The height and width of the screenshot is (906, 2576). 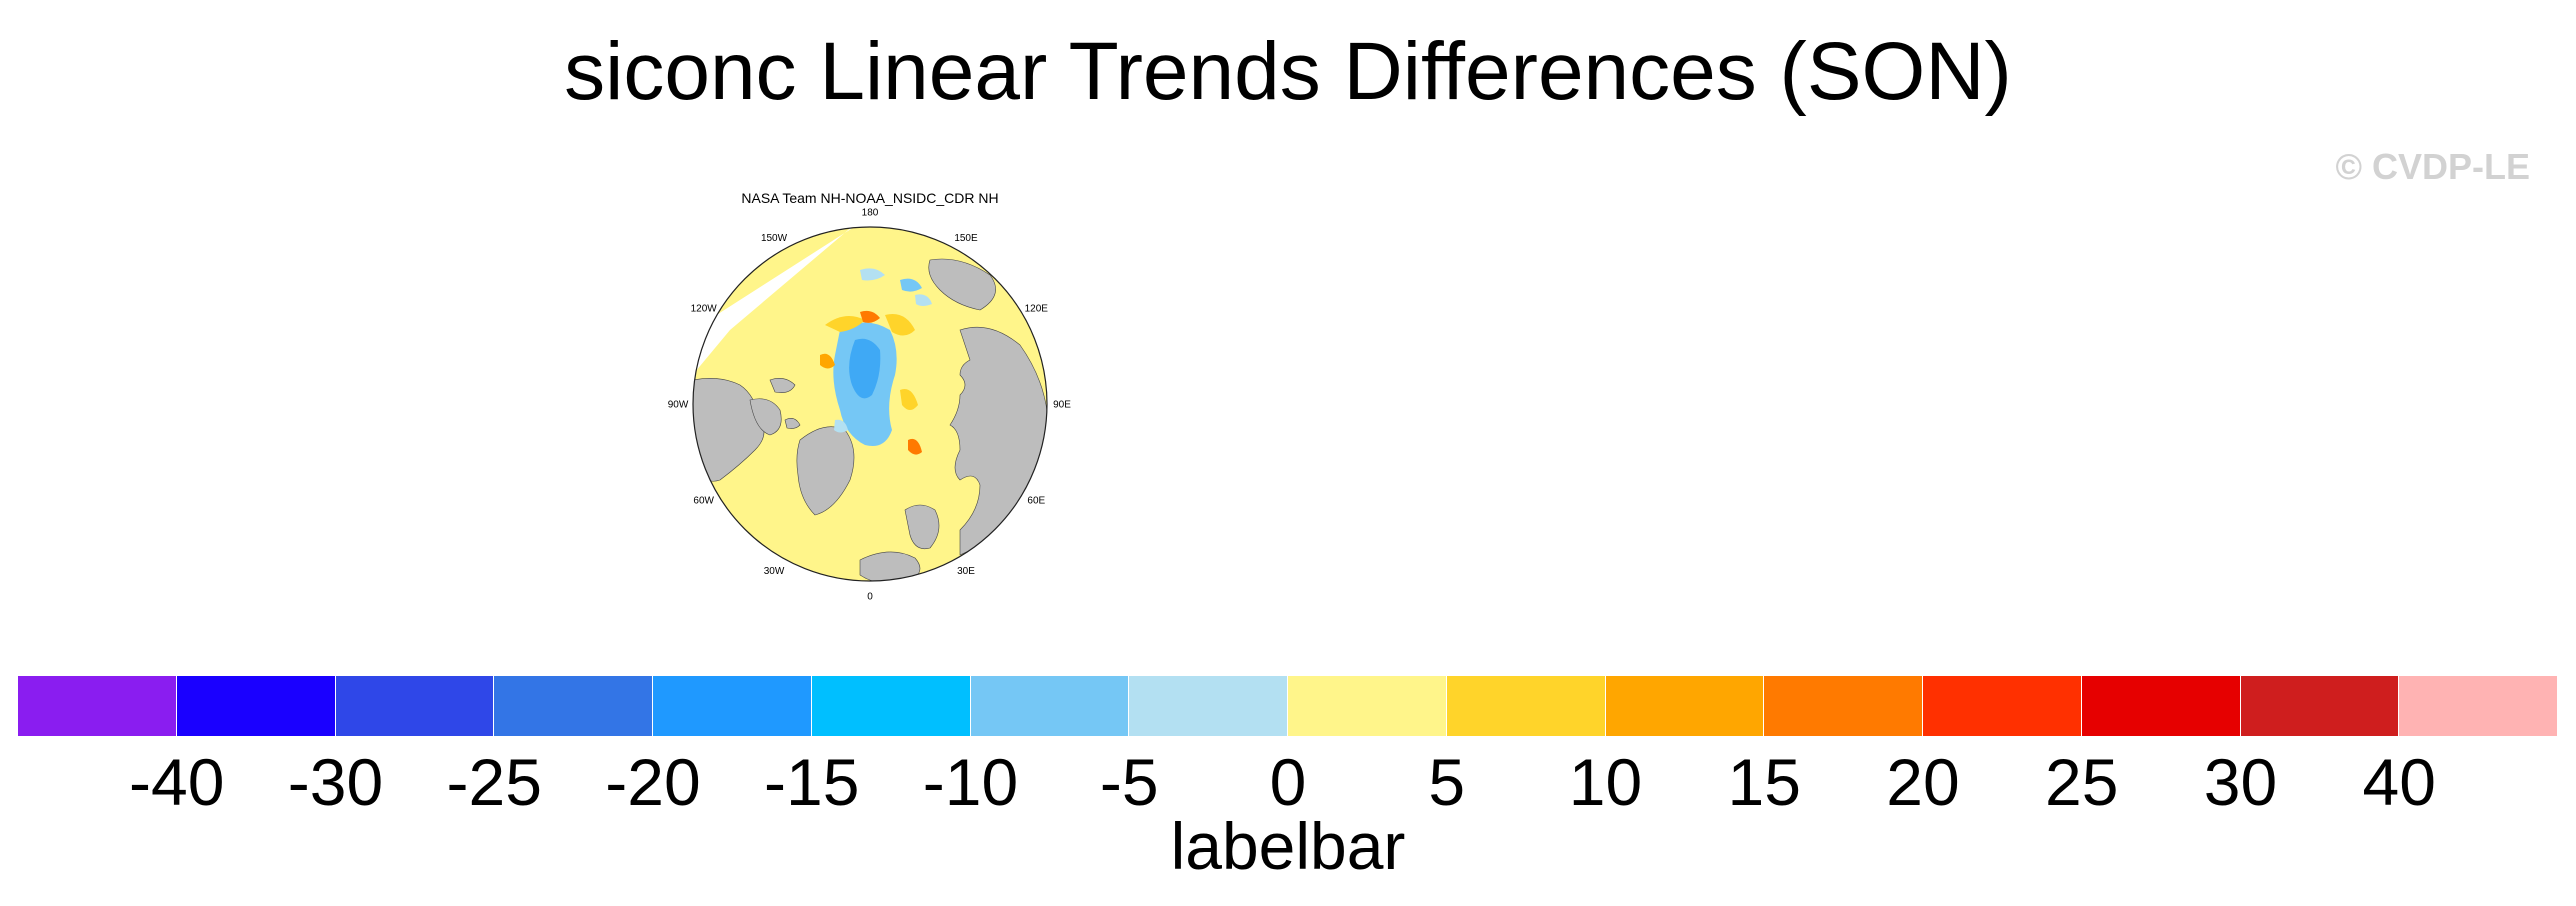 What do you see at coordinates (1037, 309) in the screenshot?
I see `longitude-label: 120E` at bounding box center [1037, 309].